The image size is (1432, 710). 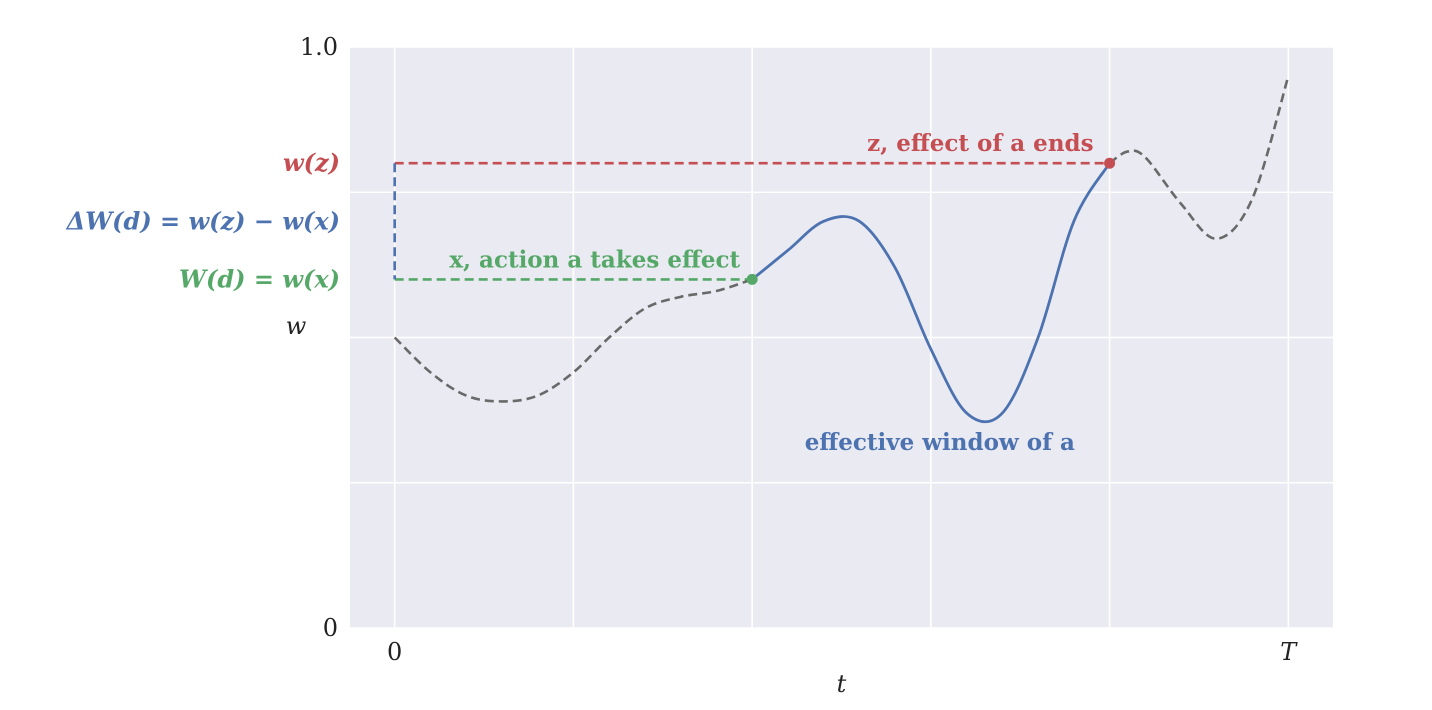 I want to click on label-delta-w: ΔW(d) = w(z) − w(x), so click(x=203, y=220).